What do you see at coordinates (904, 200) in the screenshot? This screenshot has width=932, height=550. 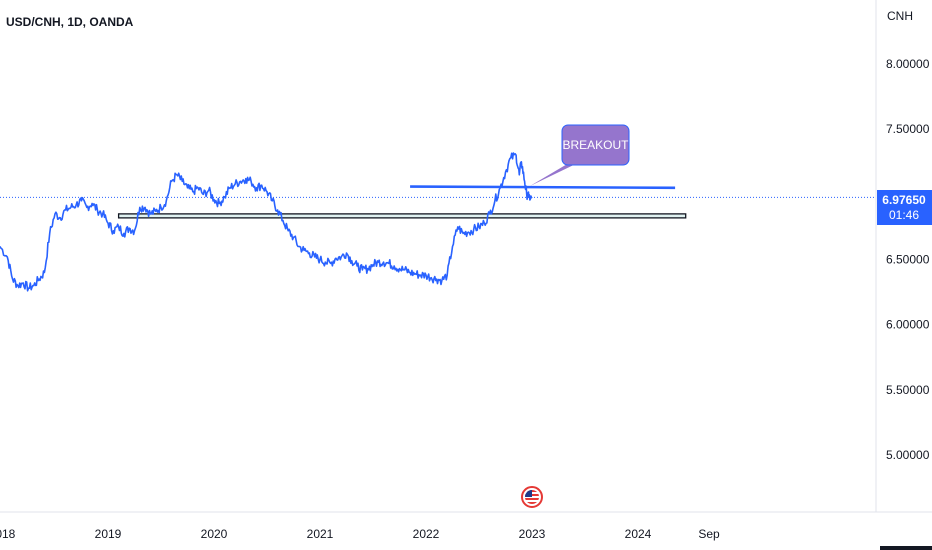 I see `last-price-value: 6.97650` at bounding box center [904, 200].